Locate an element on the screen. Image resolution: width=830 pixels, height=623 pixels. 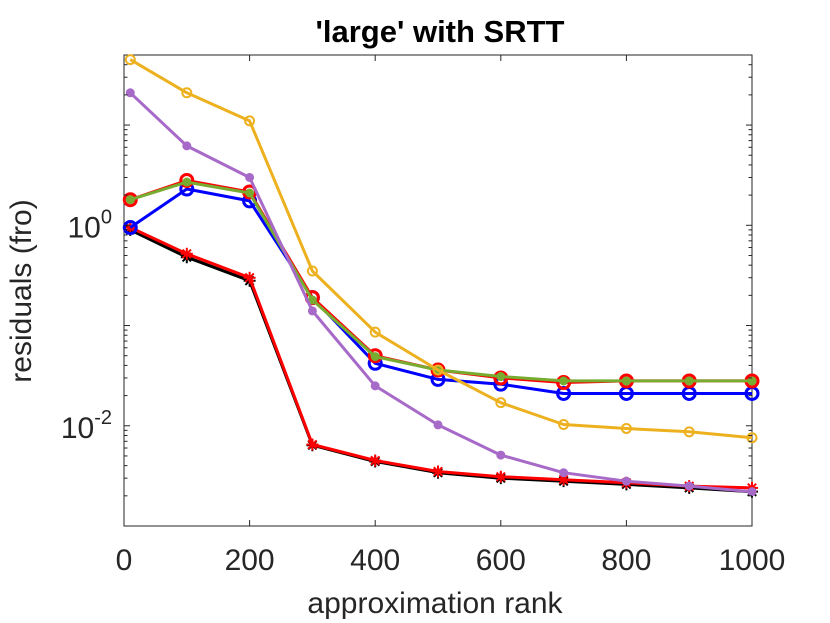
x-tick-label: 200 is located at coordinates (250, 560).